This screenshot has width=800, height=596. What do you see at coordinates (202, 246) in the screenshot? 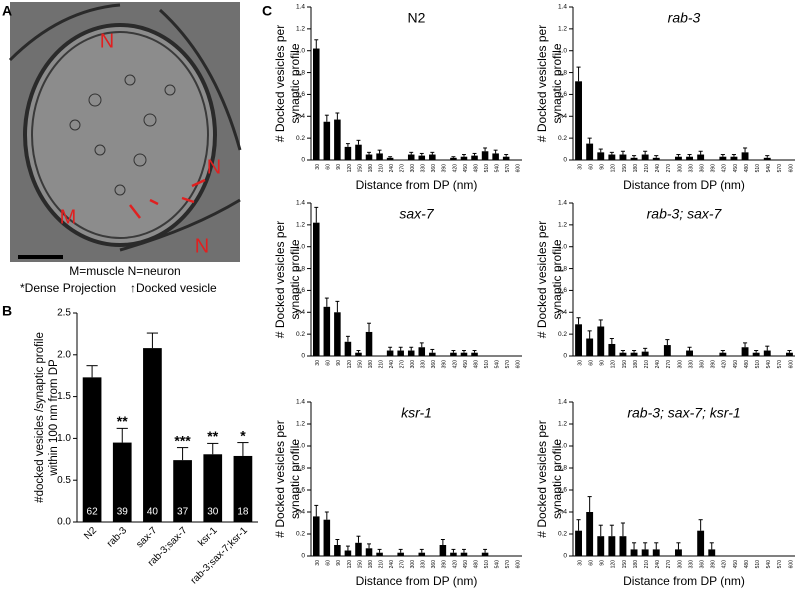
I see `region-label: N` at bounding box center [202, 246].